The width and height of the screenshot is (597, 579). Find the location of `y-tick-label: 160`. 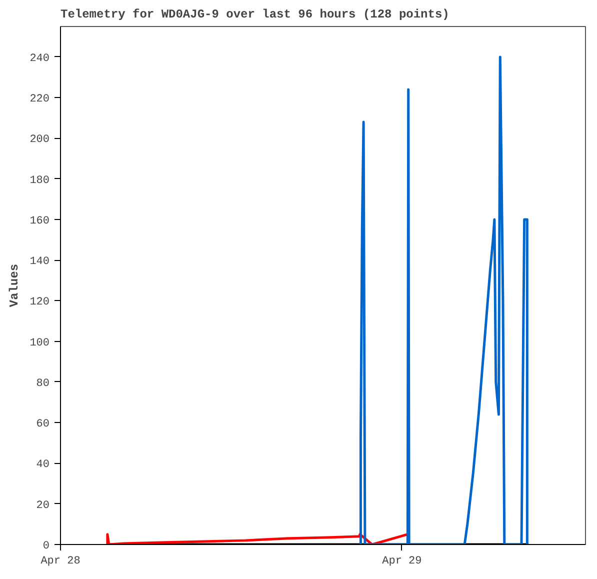

y-tick-label: 160 is located at coordinates (40, 221).